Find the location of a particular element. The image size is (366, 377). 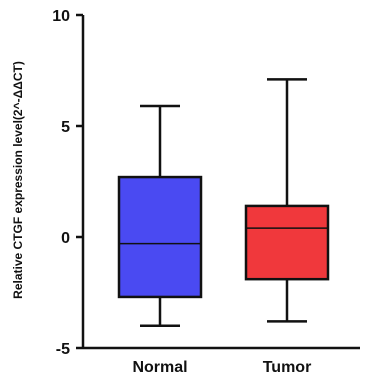

y-tick-label: 10 is located at coordinates (61, 16).